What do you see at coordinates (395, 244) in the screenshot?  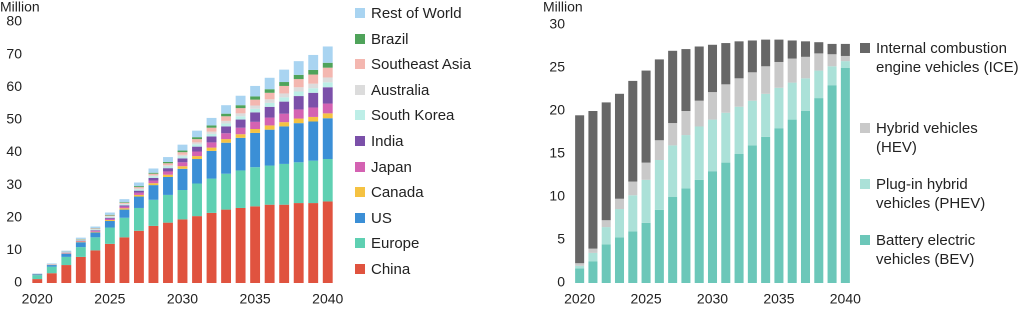 I see `legend-label: Europe` at bounding box center [395, 244].